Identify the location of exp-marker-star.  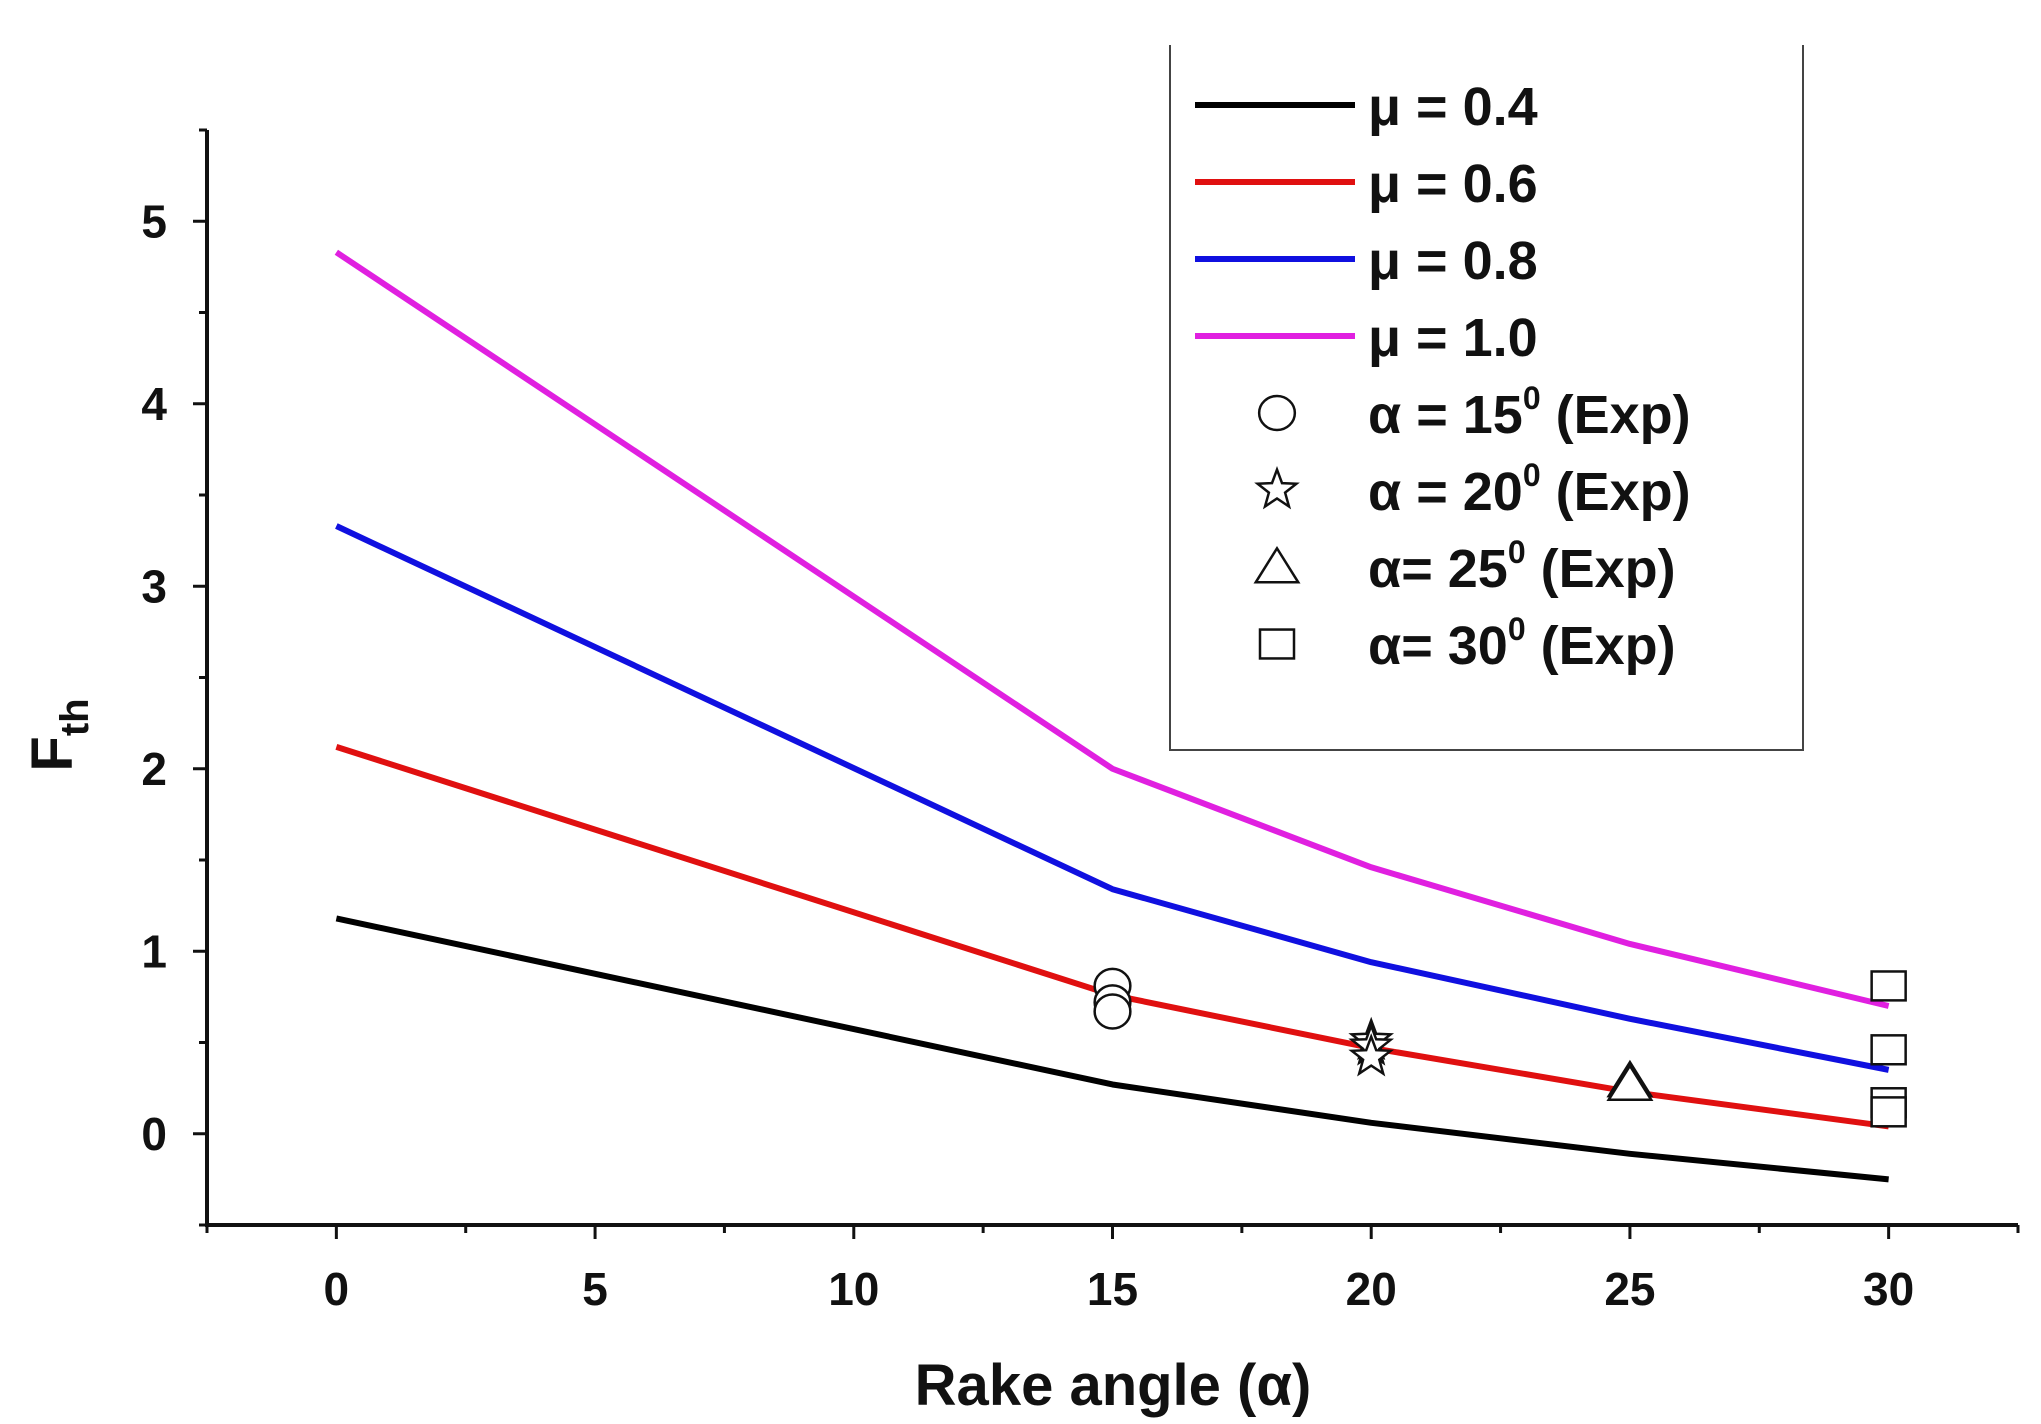
(1371, 1055).